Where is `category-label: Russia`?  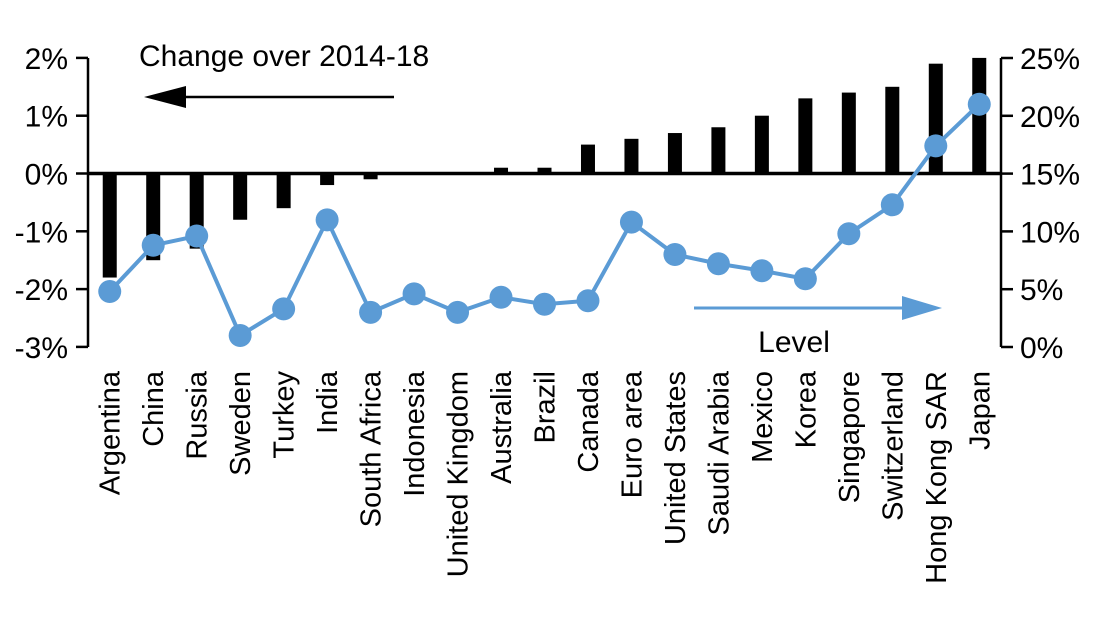 category-label: Russia is located at coordinates (198, 415).